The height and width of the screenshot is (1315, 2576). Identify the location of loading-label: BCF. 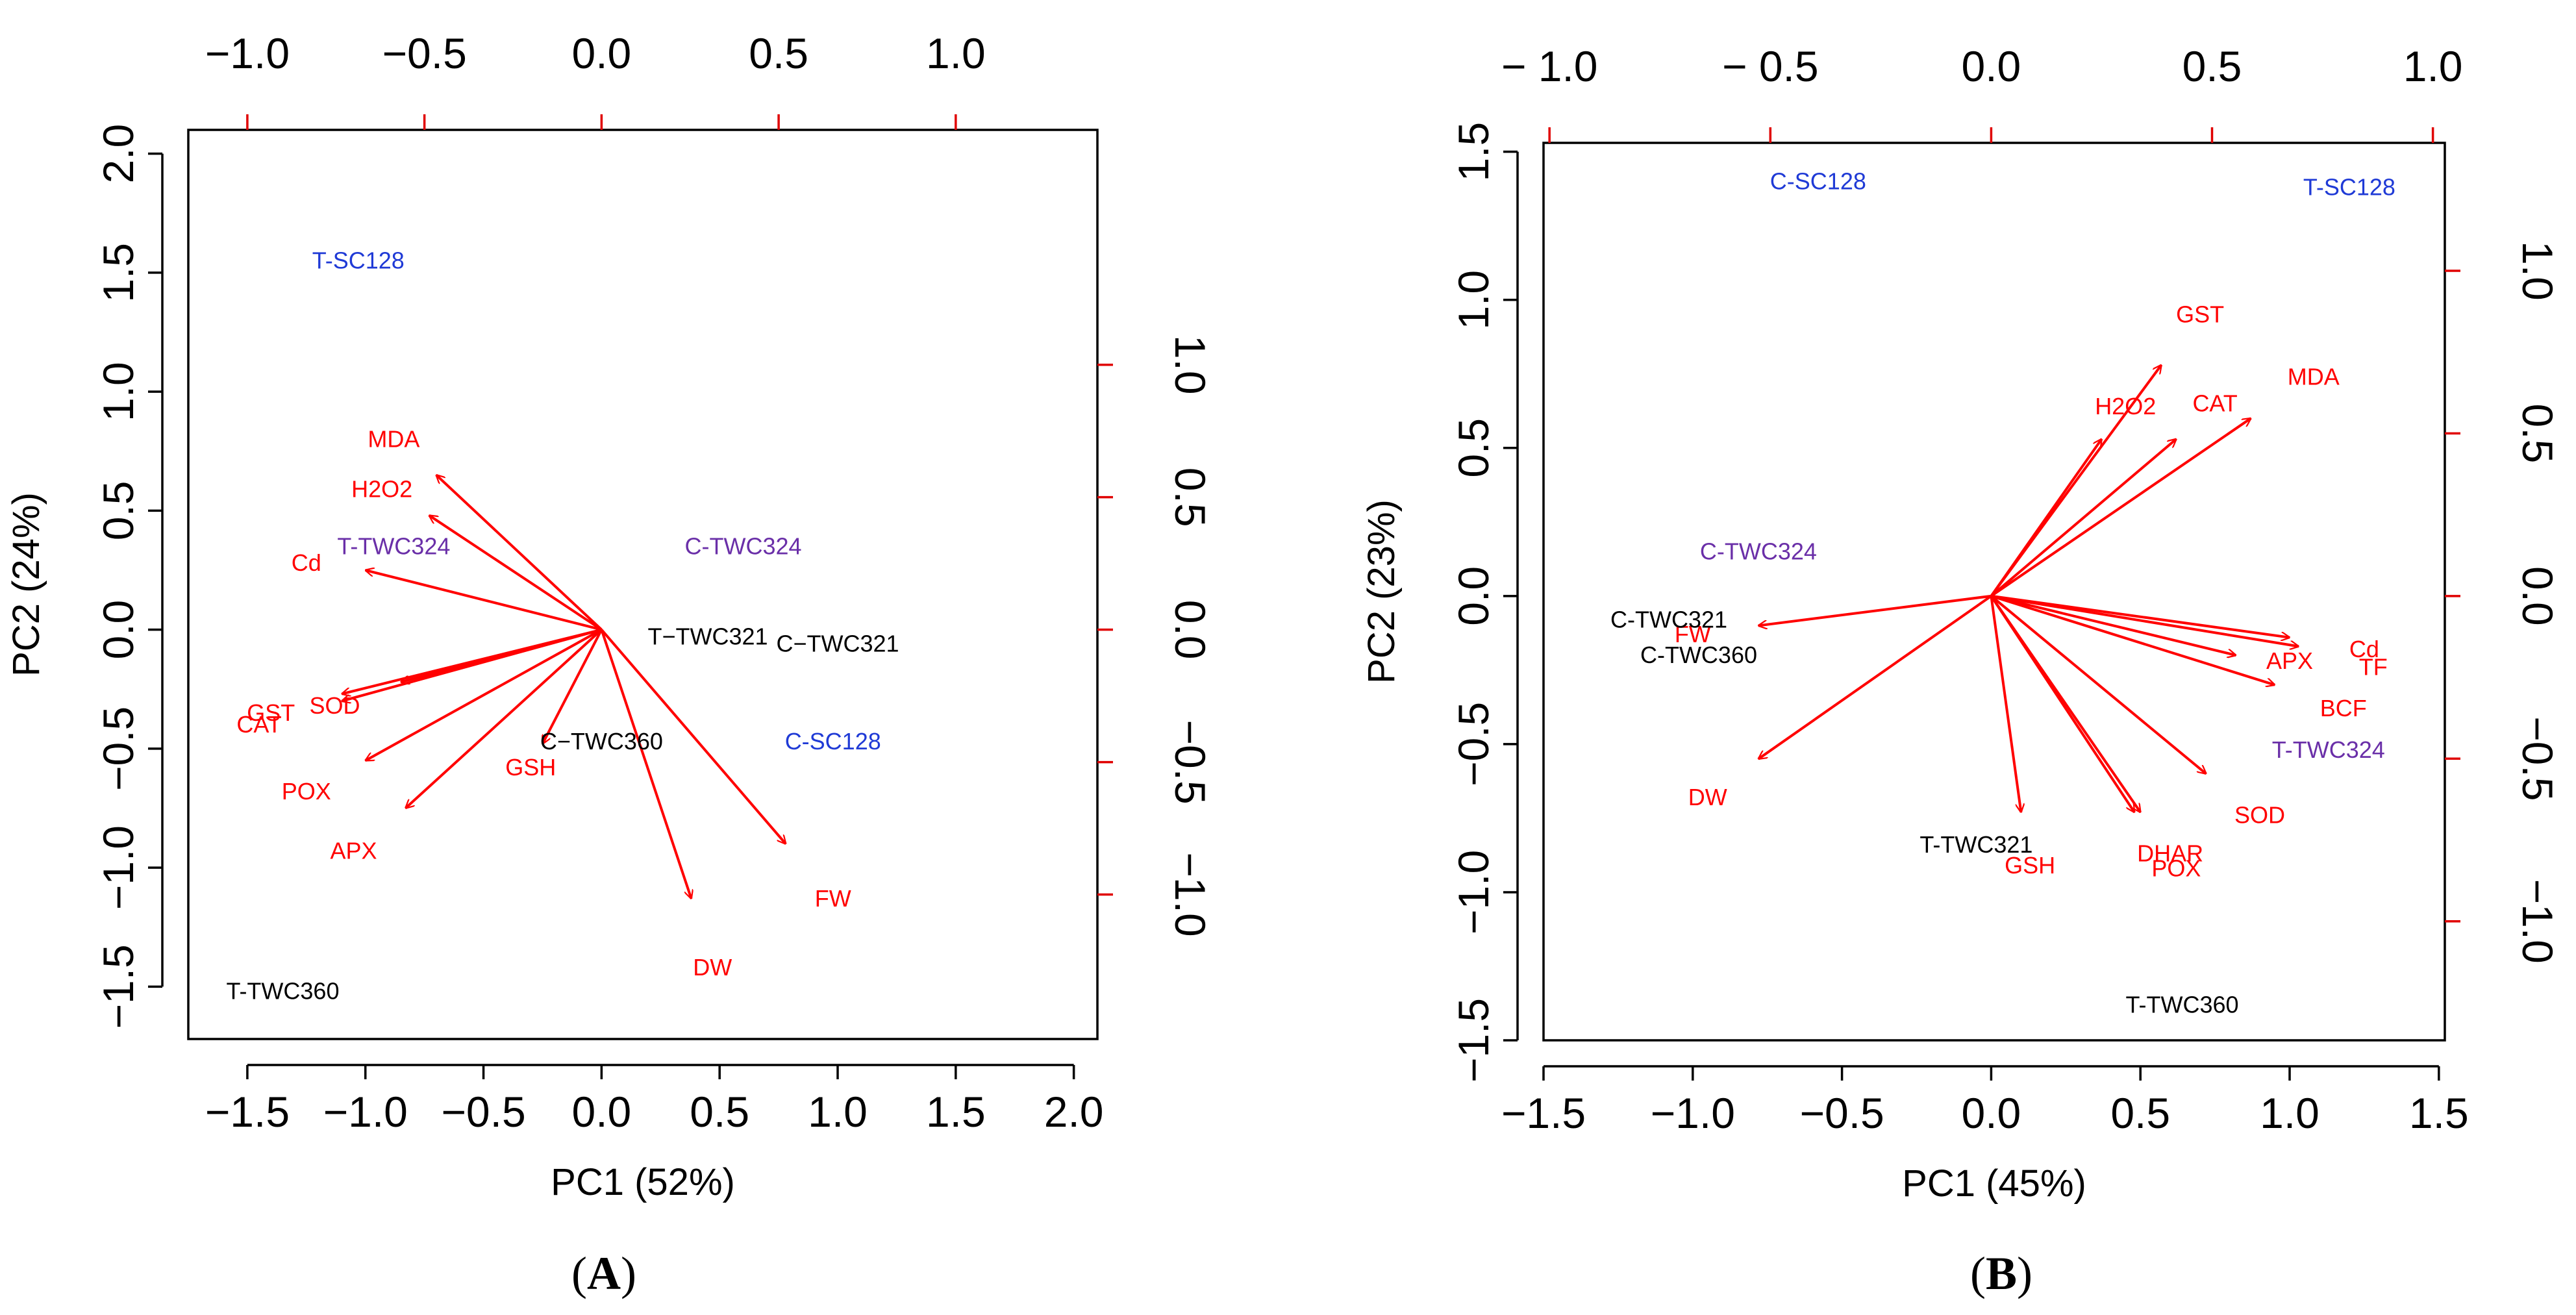
(2343, 708).